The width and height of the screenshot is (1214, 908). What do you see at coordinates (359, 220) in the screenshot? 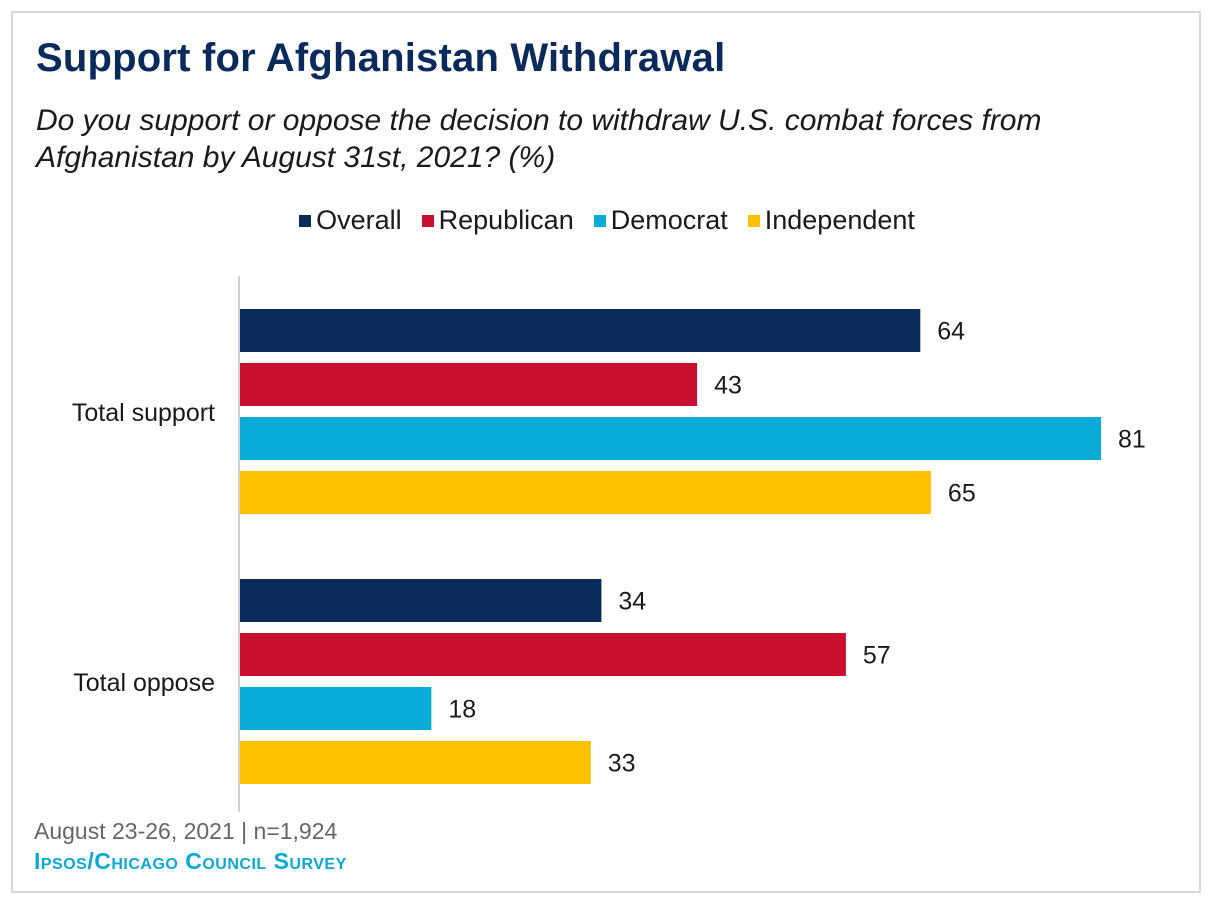
I see `legend-label-overall: Overall` at bounding box center [359, 220].